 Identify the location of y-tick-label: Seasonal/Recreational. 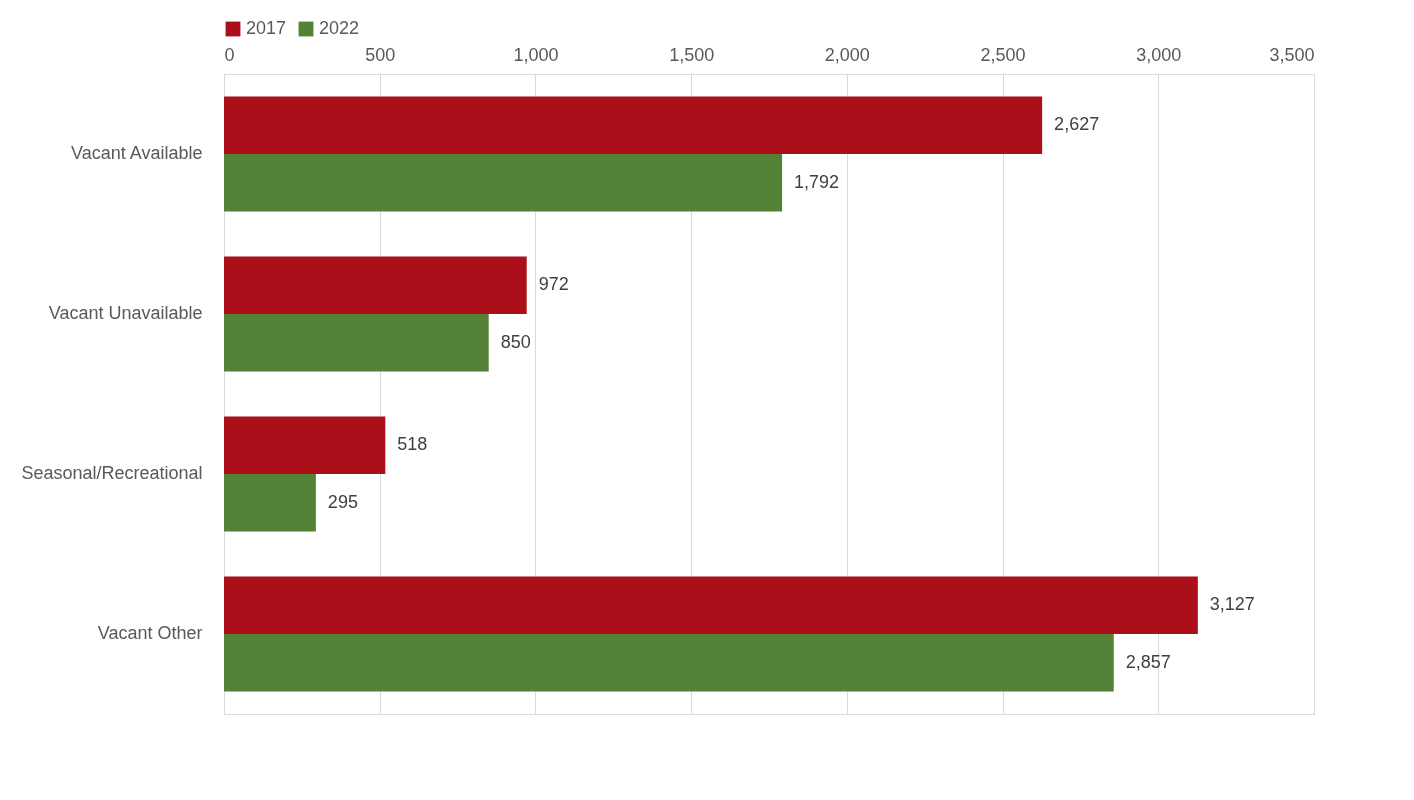
(112, 473).